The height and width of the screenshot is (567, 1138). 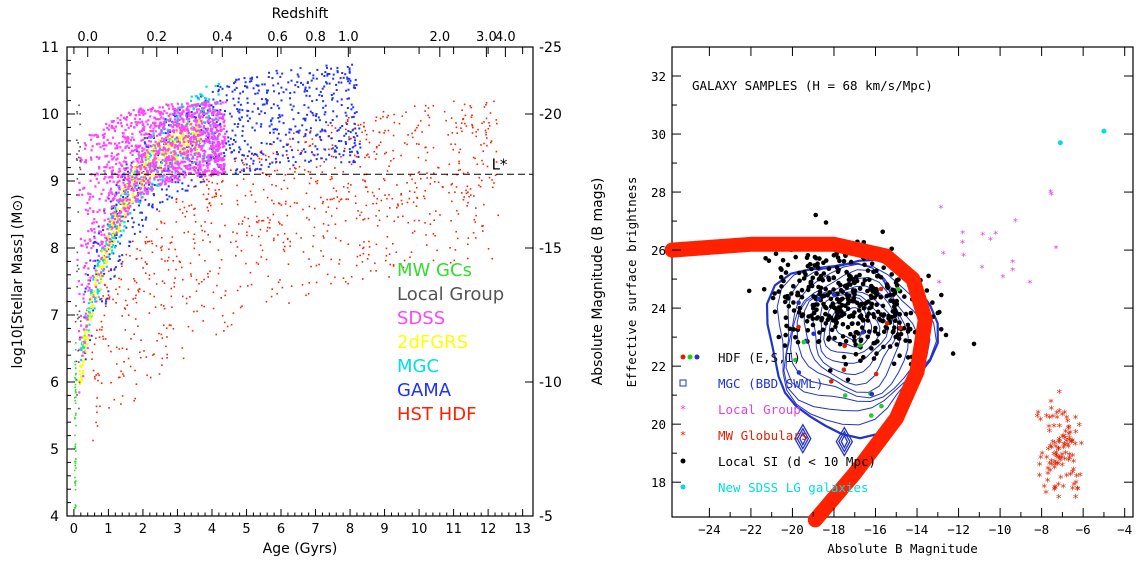 I want to click on legend-marker, so click(x=683, y=383).